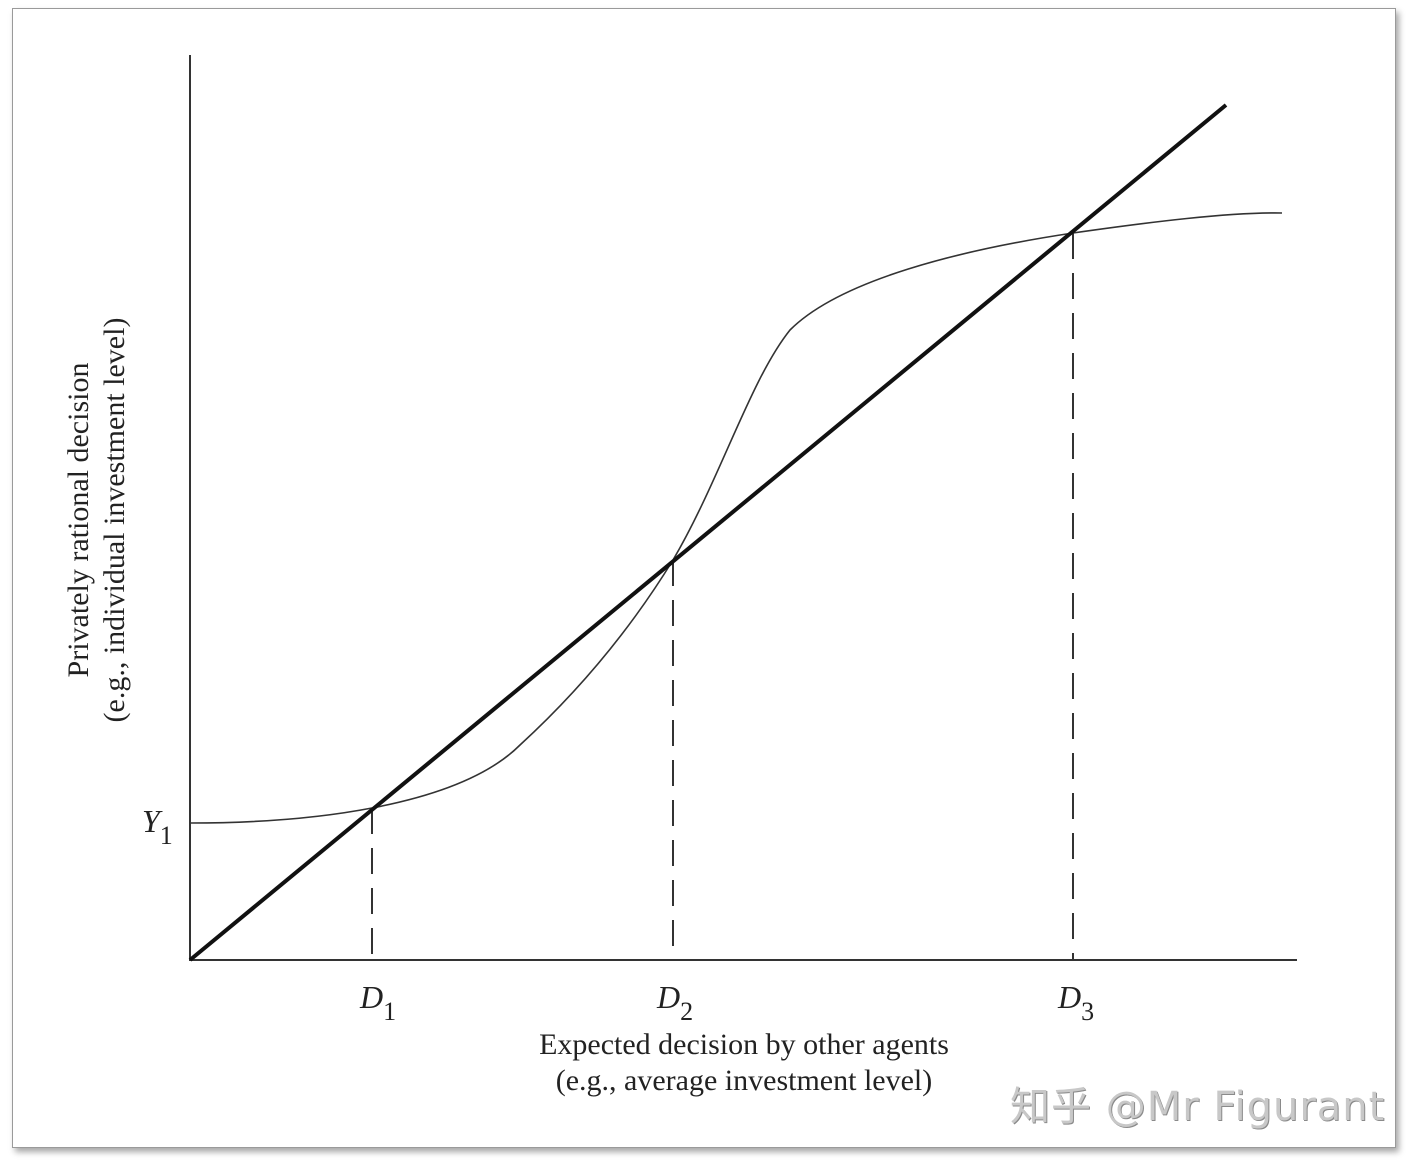  Describe the element at coordinates (1075, 1002) in the screenshot. I see `x-tick-d3: D3` at that location.